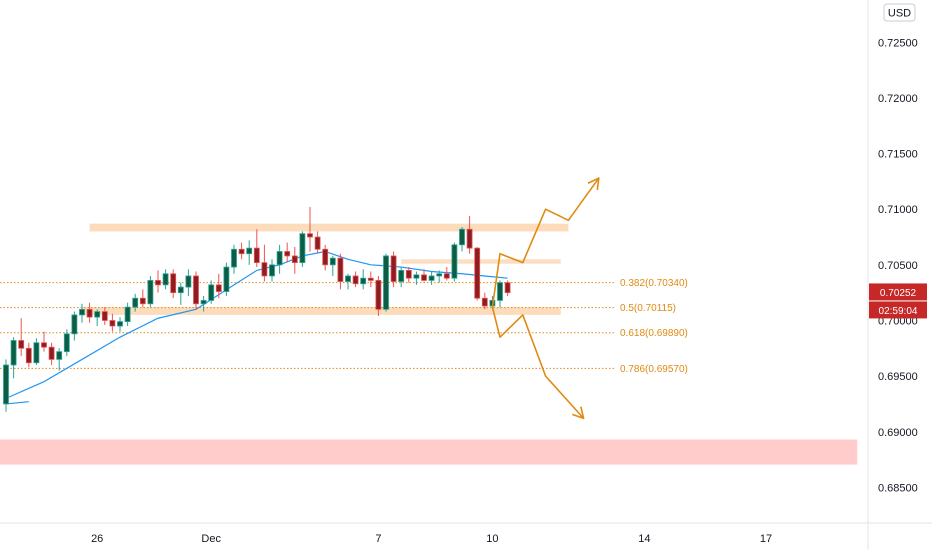 Image resolution: width=932 pixels, height=550 pixels. What do you see at coordinates (654, 283) in the screenshot?
I see `fib-level-label: 0.382(0.70340)` at bounding box center [654, 283].